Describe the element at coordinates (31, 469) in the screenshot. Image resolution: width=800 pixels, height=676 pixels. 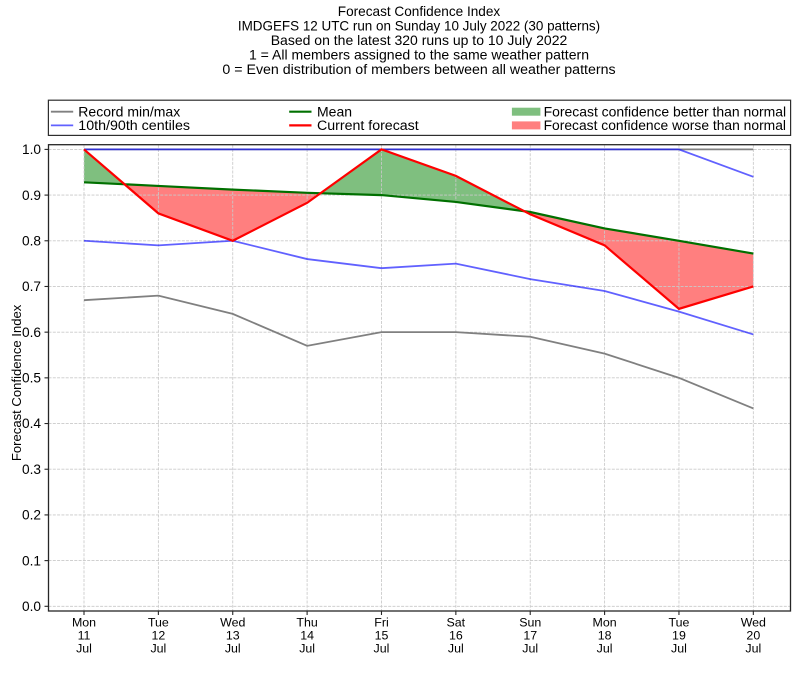
I see `svg-text: 0.3` at that location.